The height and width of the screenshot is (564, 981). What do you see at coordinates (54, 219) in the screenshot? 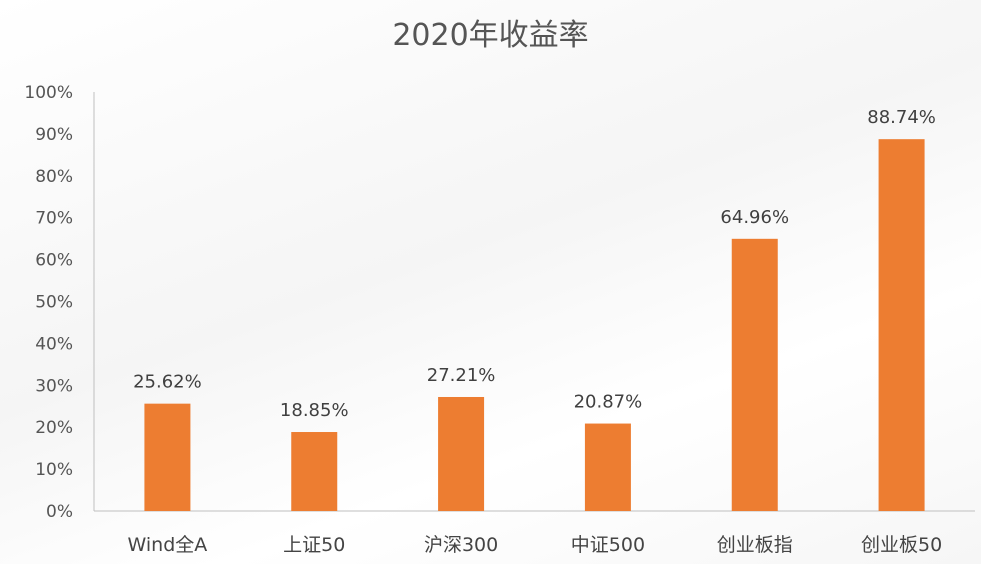
I see `y-tick-label: 70%` at bounding box center [54, 219].